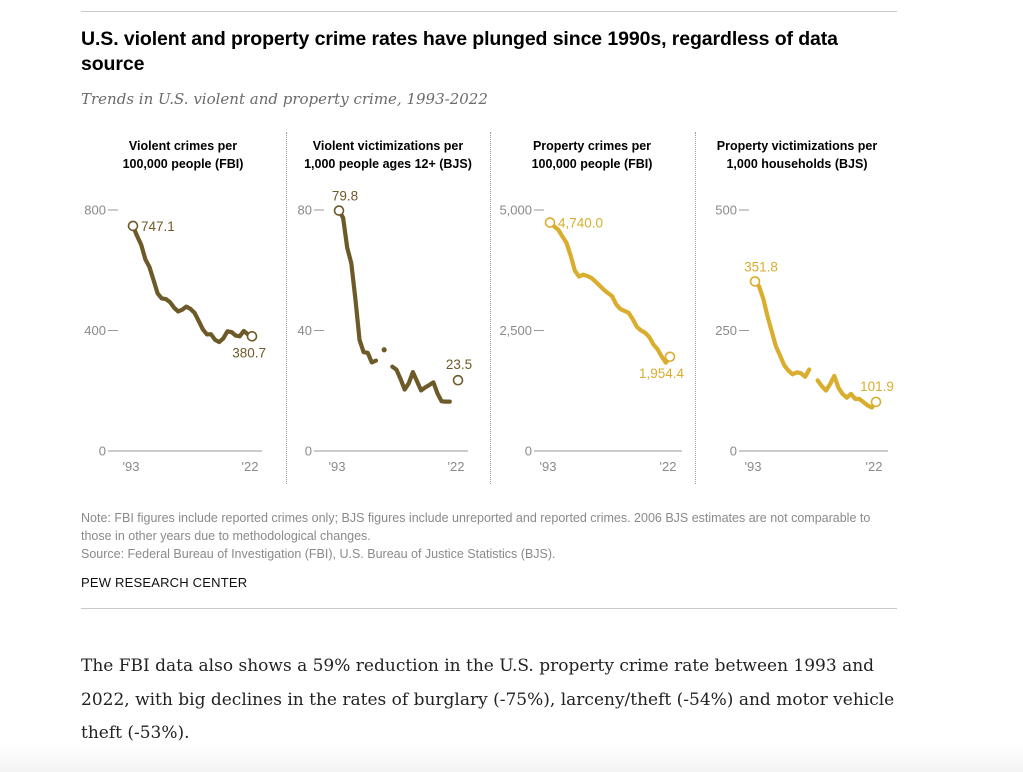 The image size is (1023, 772). I want to click on y-tick-label: 5,000, so click(515, 210).